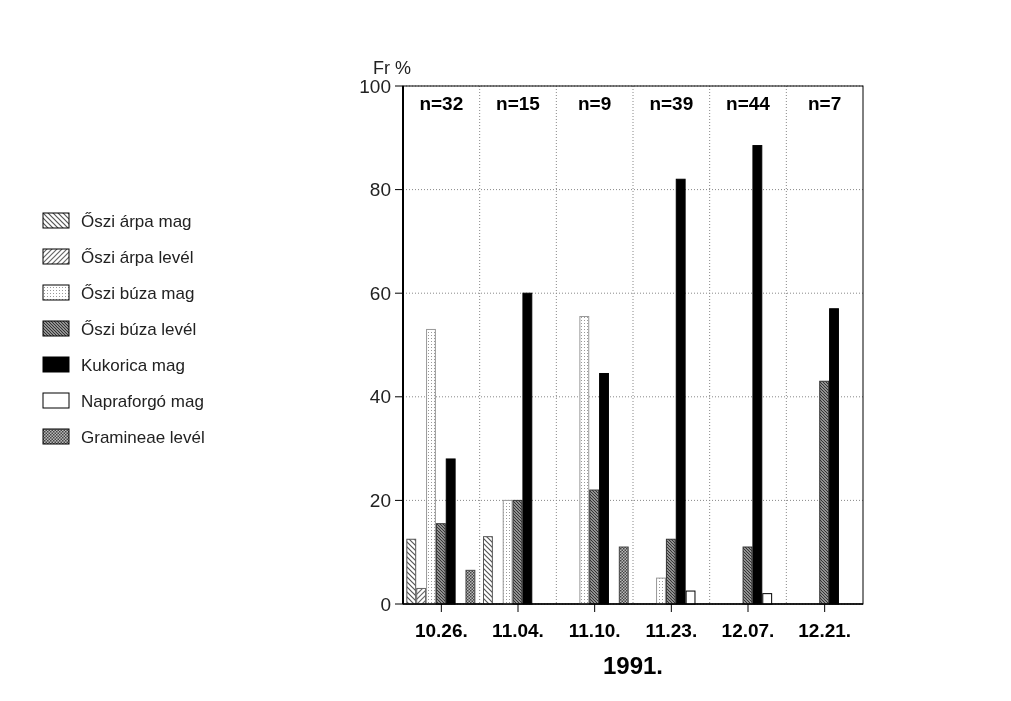 The height and width of the screenshot is (701, 1011). I want to click on annotation: n=9, so click(595, 103).